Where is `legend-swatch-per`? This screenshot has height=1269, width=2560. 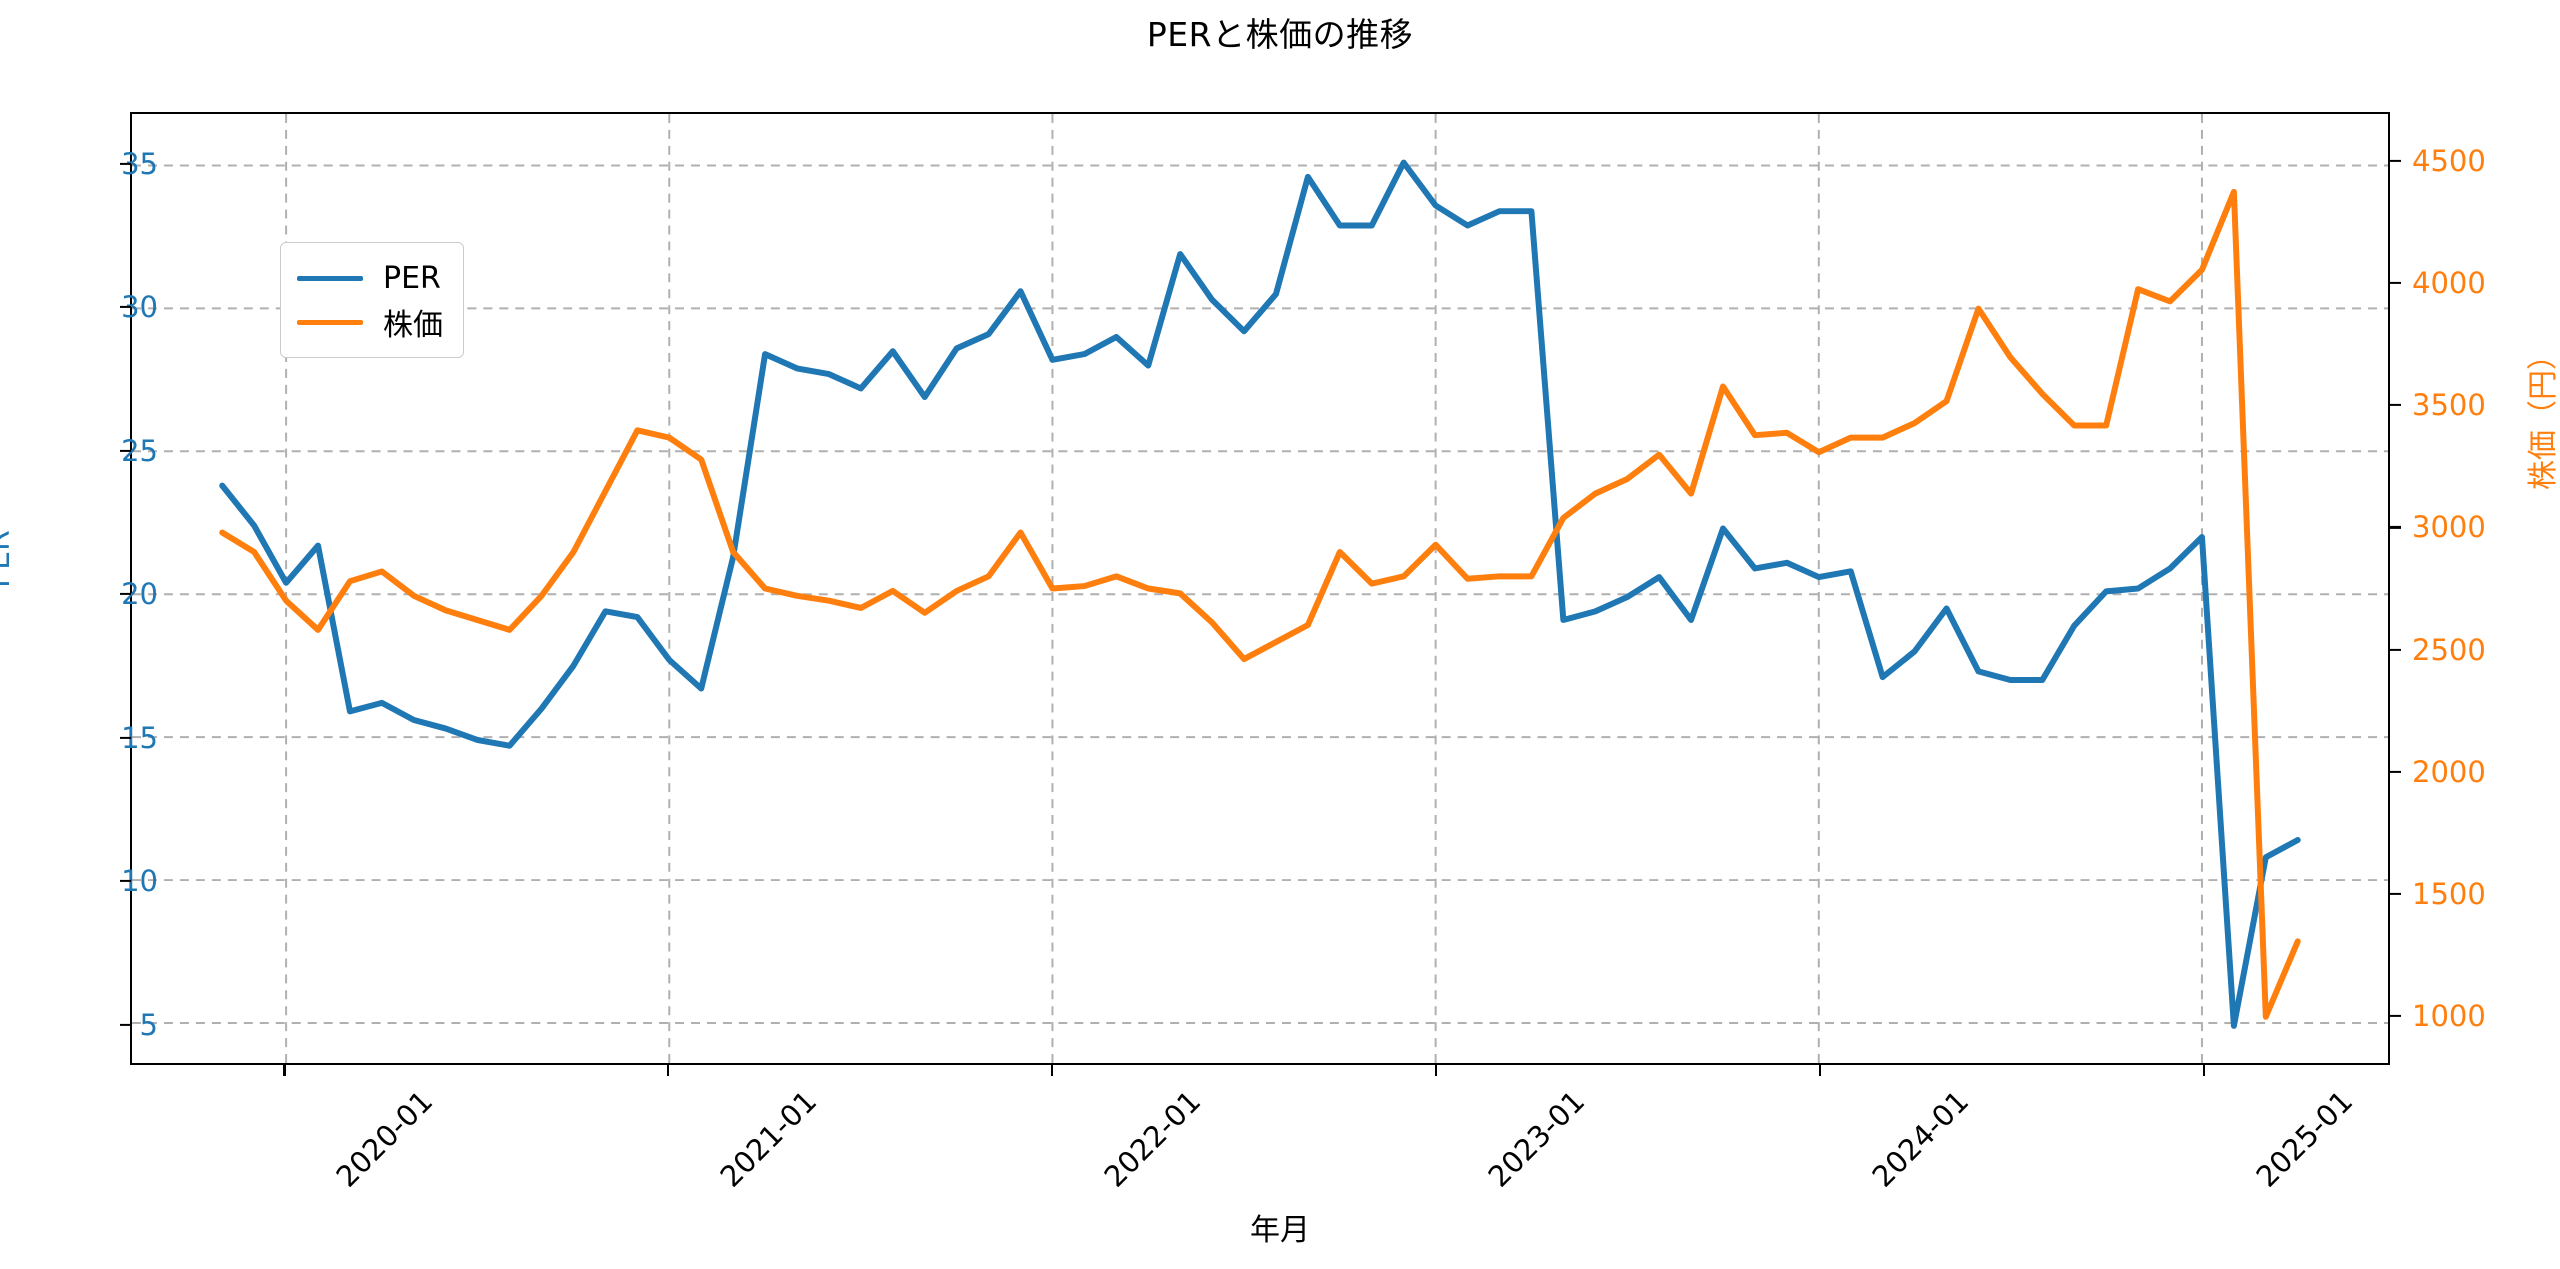
legend-swatch-per is located at coordinates (330, 278).